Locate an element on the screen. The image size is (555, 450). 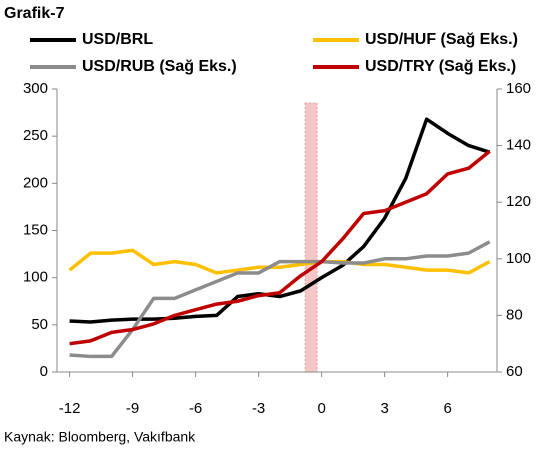
legend-label: USD/TRY (Sağ Eks.) is located at coordinates (440, 66).